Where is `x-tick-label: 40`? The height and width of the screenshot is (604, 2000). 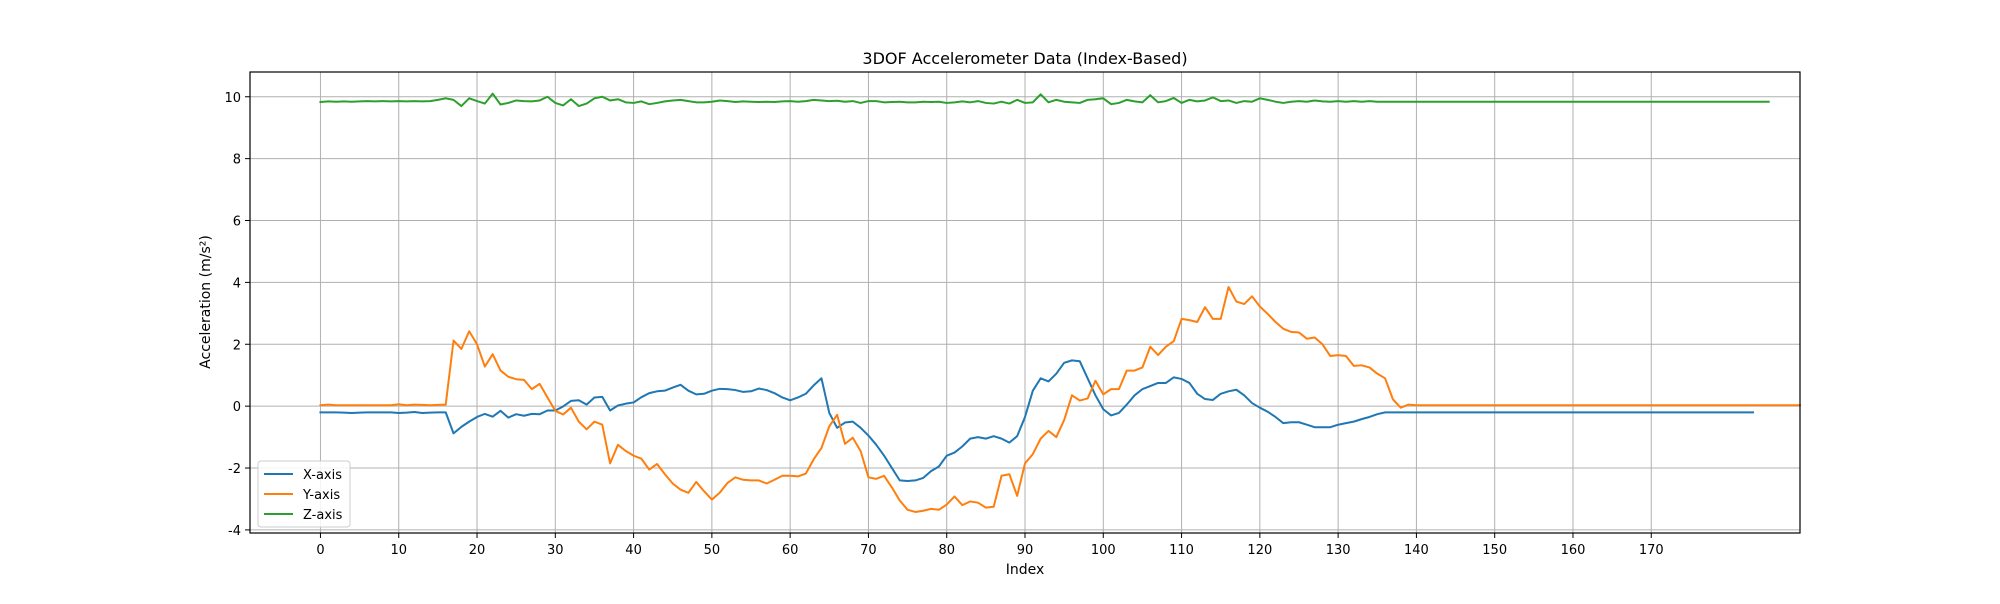 x-tick-label: 40 is located at coordinates (633, 550).